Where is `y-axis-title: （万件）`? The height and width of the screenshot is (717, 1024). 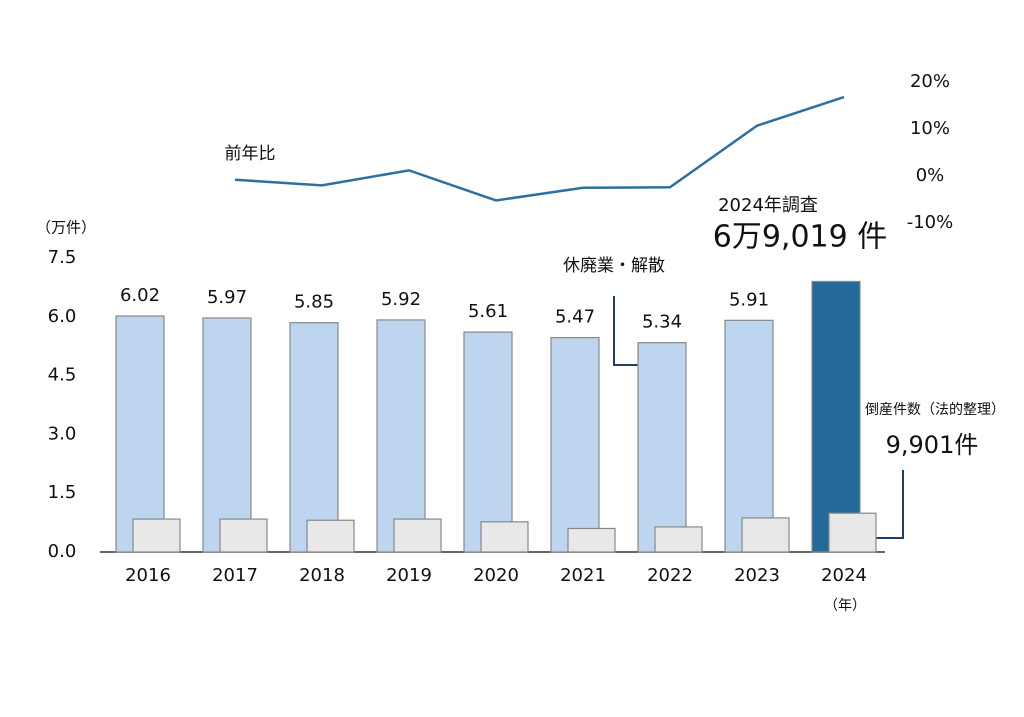 y-axis-title: （万件） is located at coordinates (66, 228).